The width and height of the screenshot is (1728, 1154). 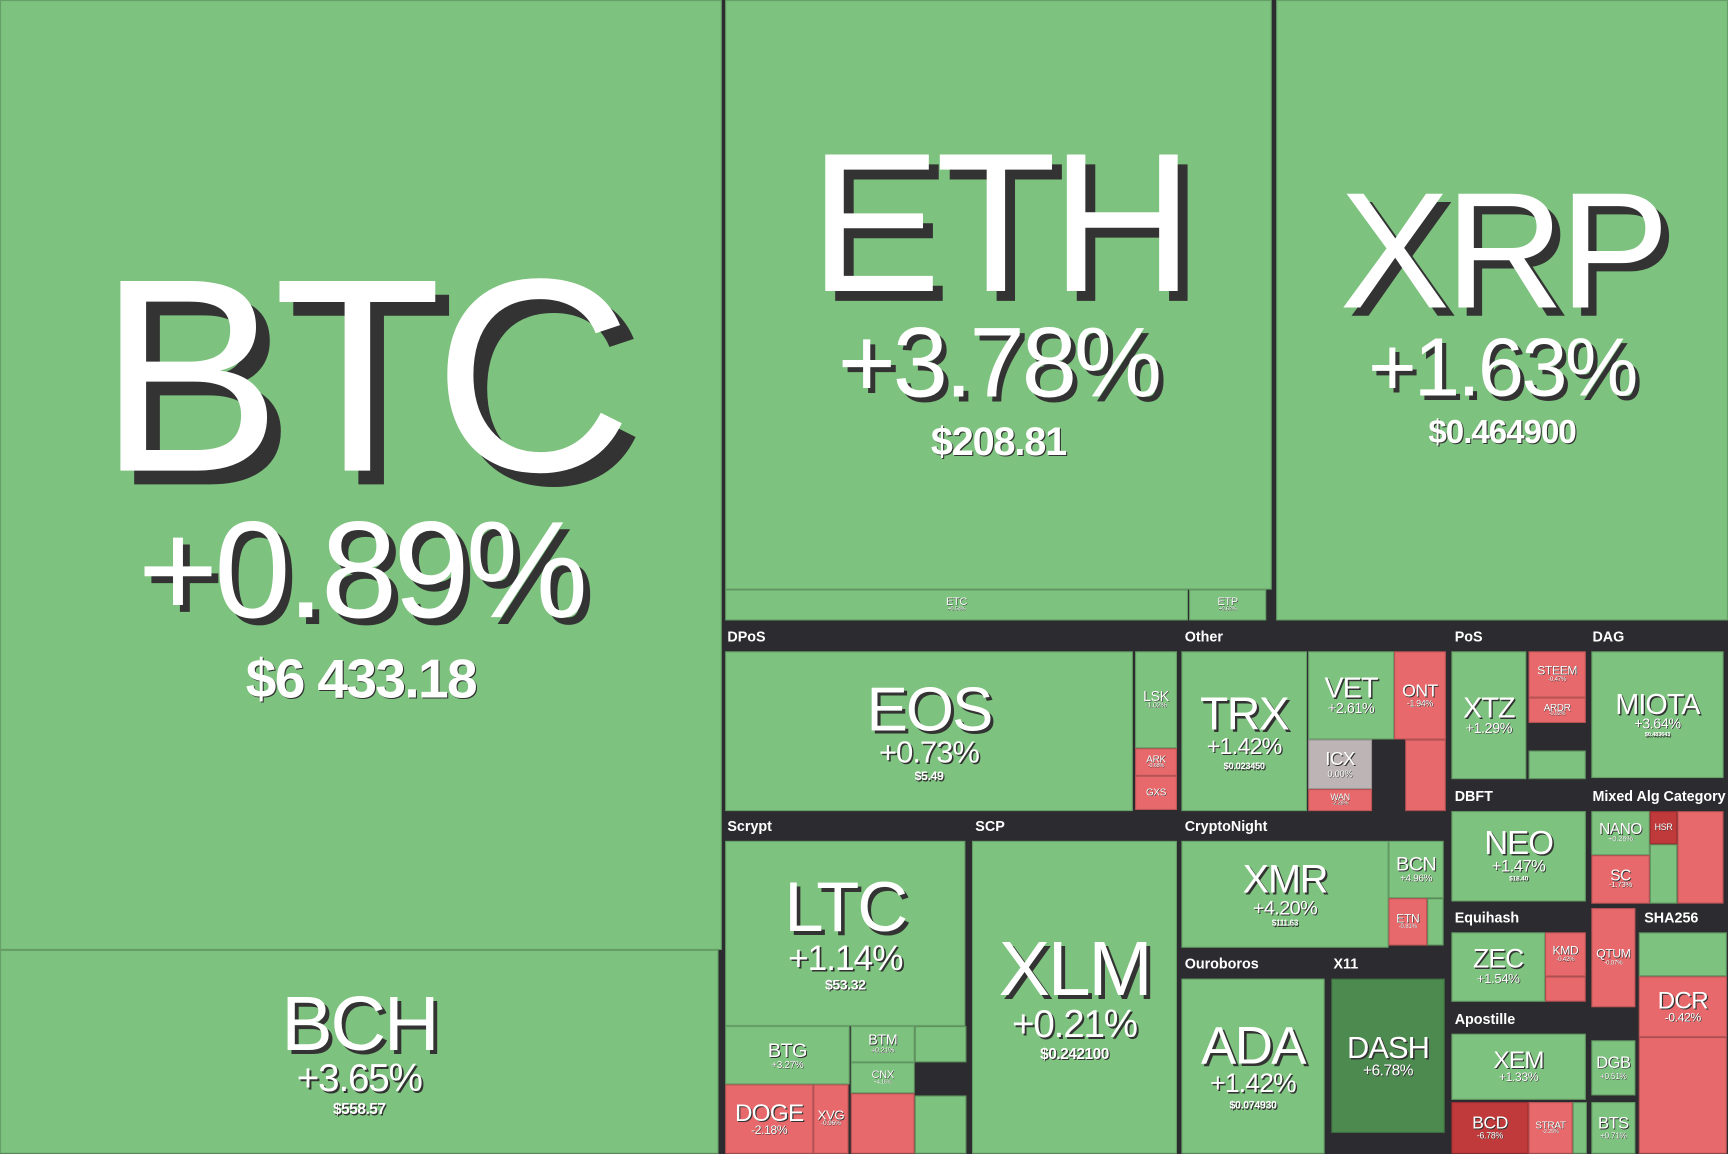 What do you see at coordinates (1671, 917) in the screenshot?
I see `group-label: SHA256` at bounding box center [1671, 917].